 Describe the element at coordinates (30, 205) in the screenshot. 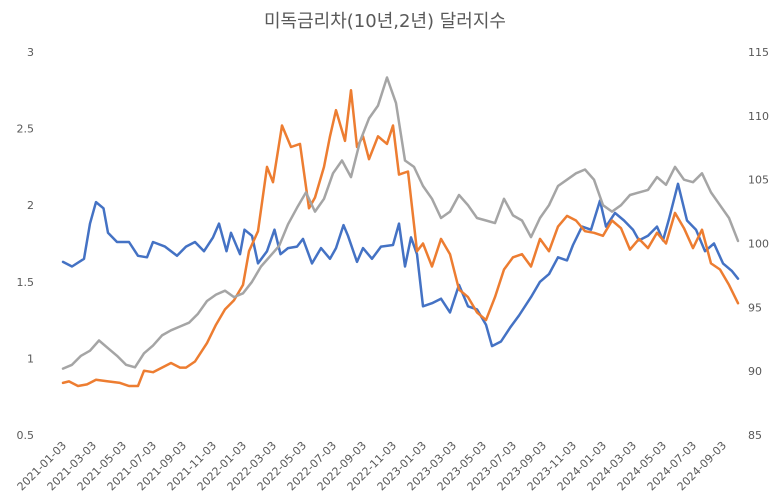

I see `left-tick-label: 2` at that location.